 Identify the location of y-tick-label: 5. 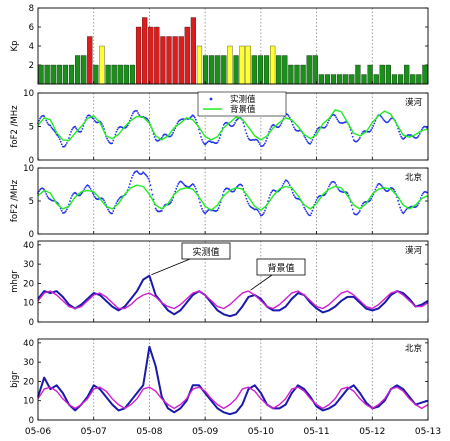
(31, 202).